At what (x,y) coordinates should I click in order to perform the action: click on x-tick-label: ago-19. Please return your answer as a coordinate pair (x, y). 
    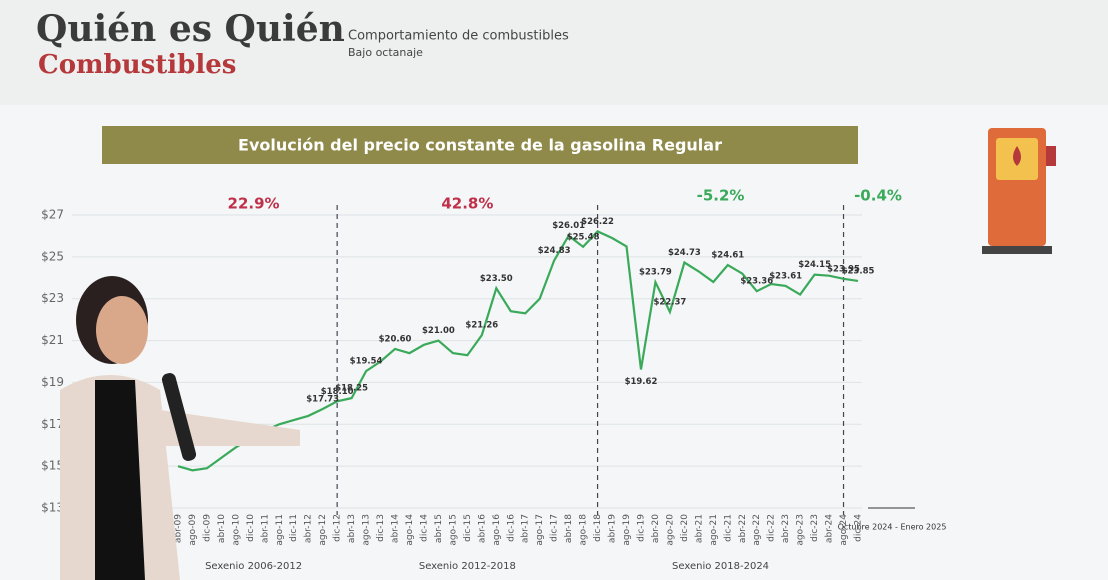
    Looking at the image, I should click on (627, 530).